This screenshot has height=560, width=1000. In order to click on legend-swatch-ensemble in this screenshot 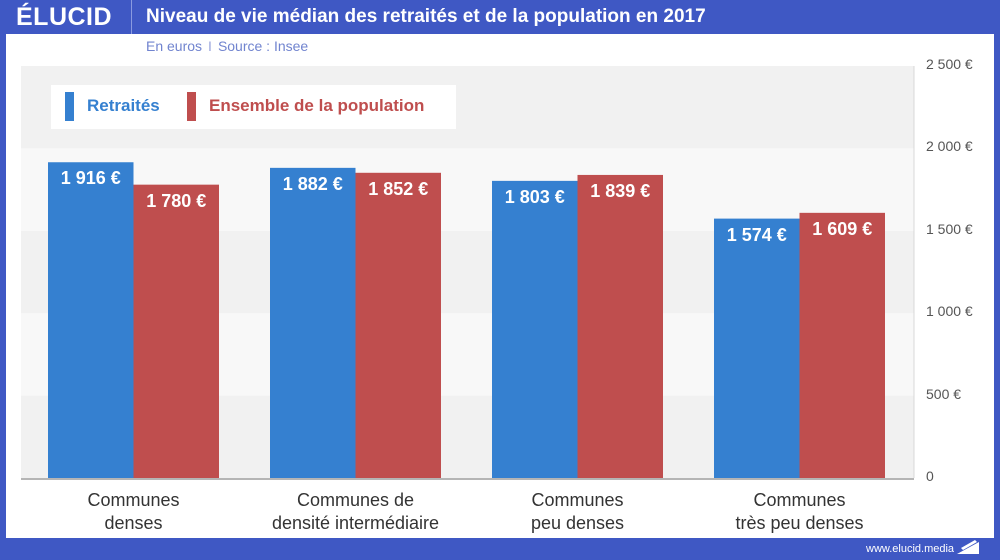, I will do `click(191, 106)`.